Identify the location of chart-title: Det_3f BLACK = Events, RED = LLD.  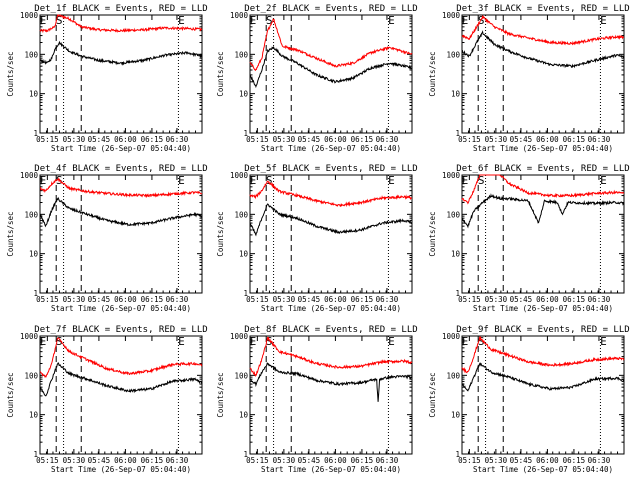
(542, 9).